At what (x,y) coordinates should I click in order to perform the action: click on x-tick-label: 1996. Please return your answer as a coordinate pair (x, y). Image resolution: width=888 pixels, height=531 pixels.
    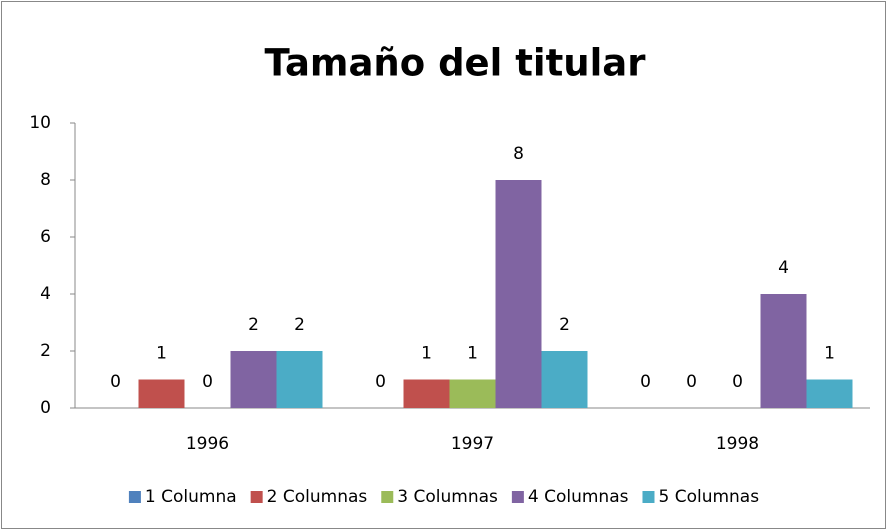
    Looking at the image, I should click on (207, 444).